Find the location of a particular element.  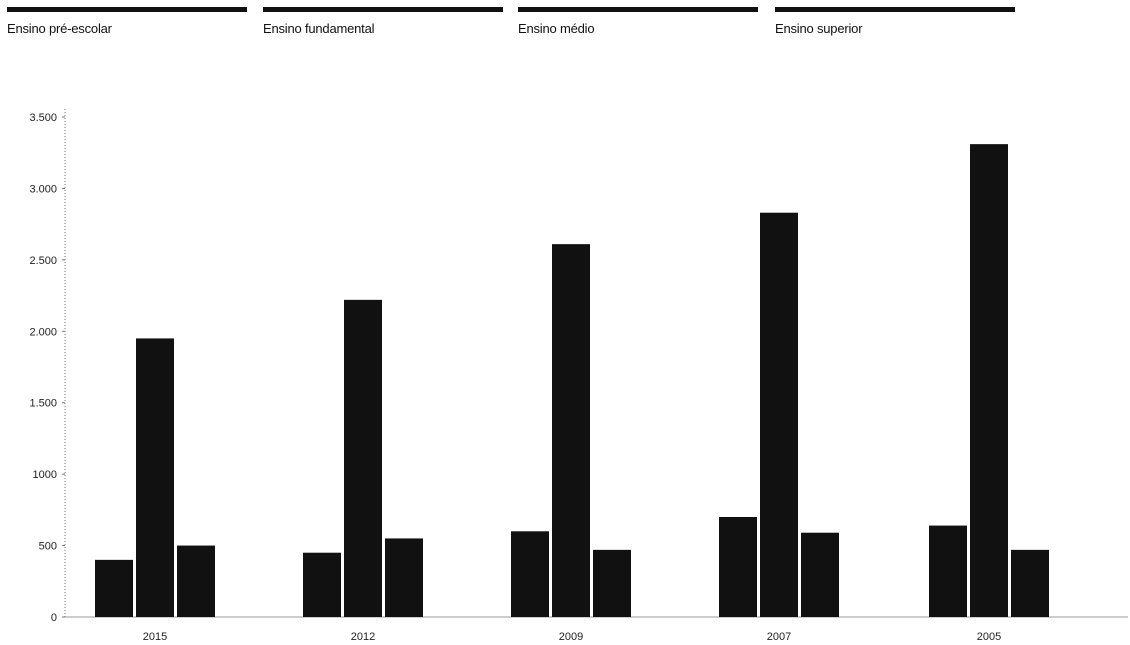

legend-label: Ensino médio is located at coordinates (556, 28).